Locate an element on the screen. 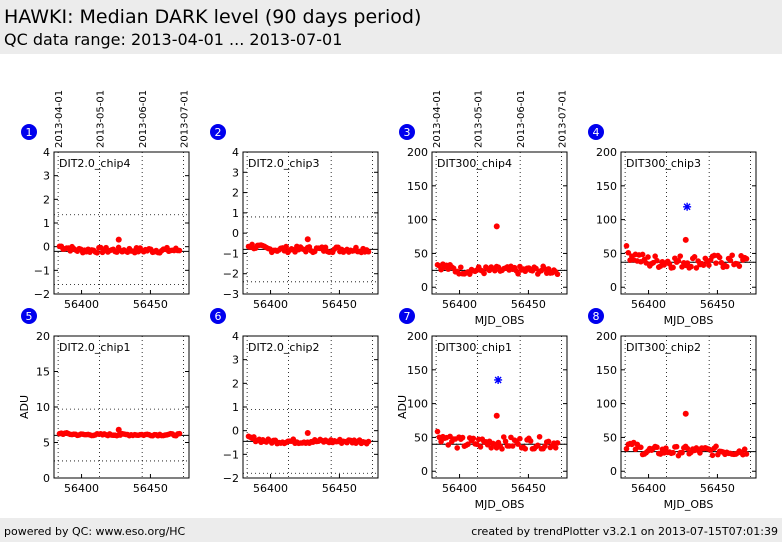  panel-number: 8 is located at coordinates (596, 316).